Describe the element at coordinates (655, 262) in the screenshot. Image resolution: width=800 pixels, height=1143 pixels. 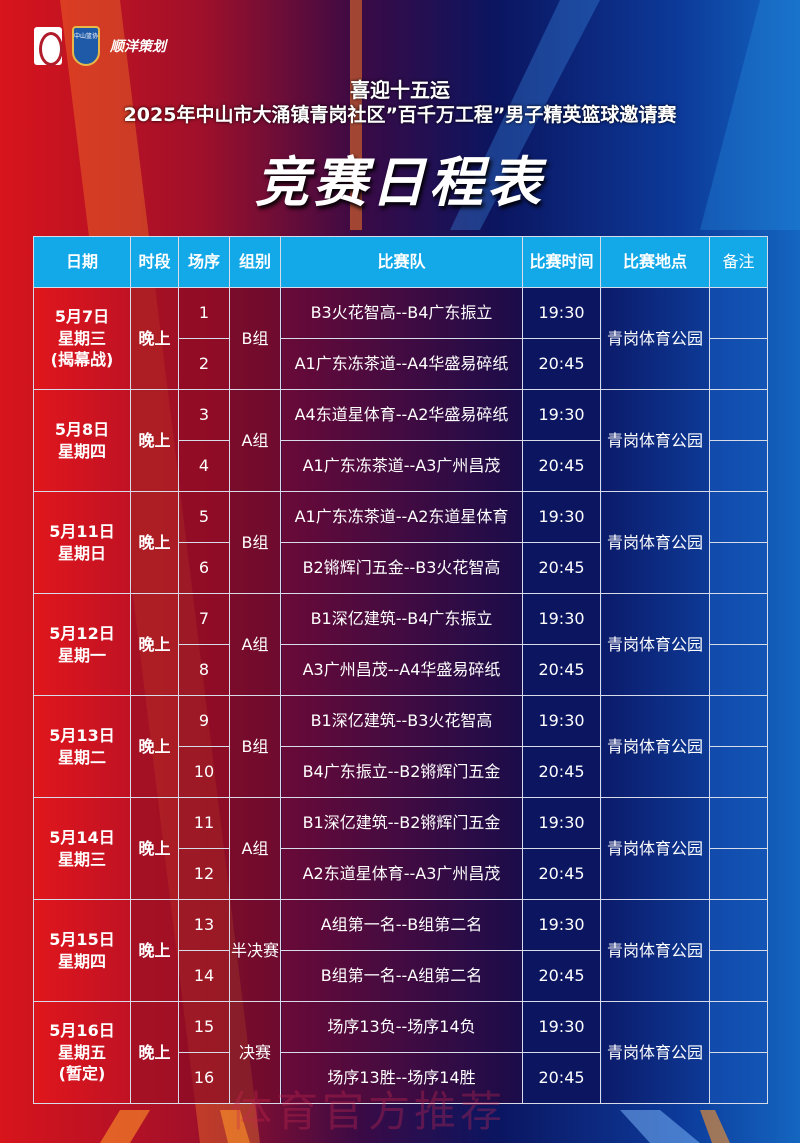
I see `column-header: 比赛地点` at that location.